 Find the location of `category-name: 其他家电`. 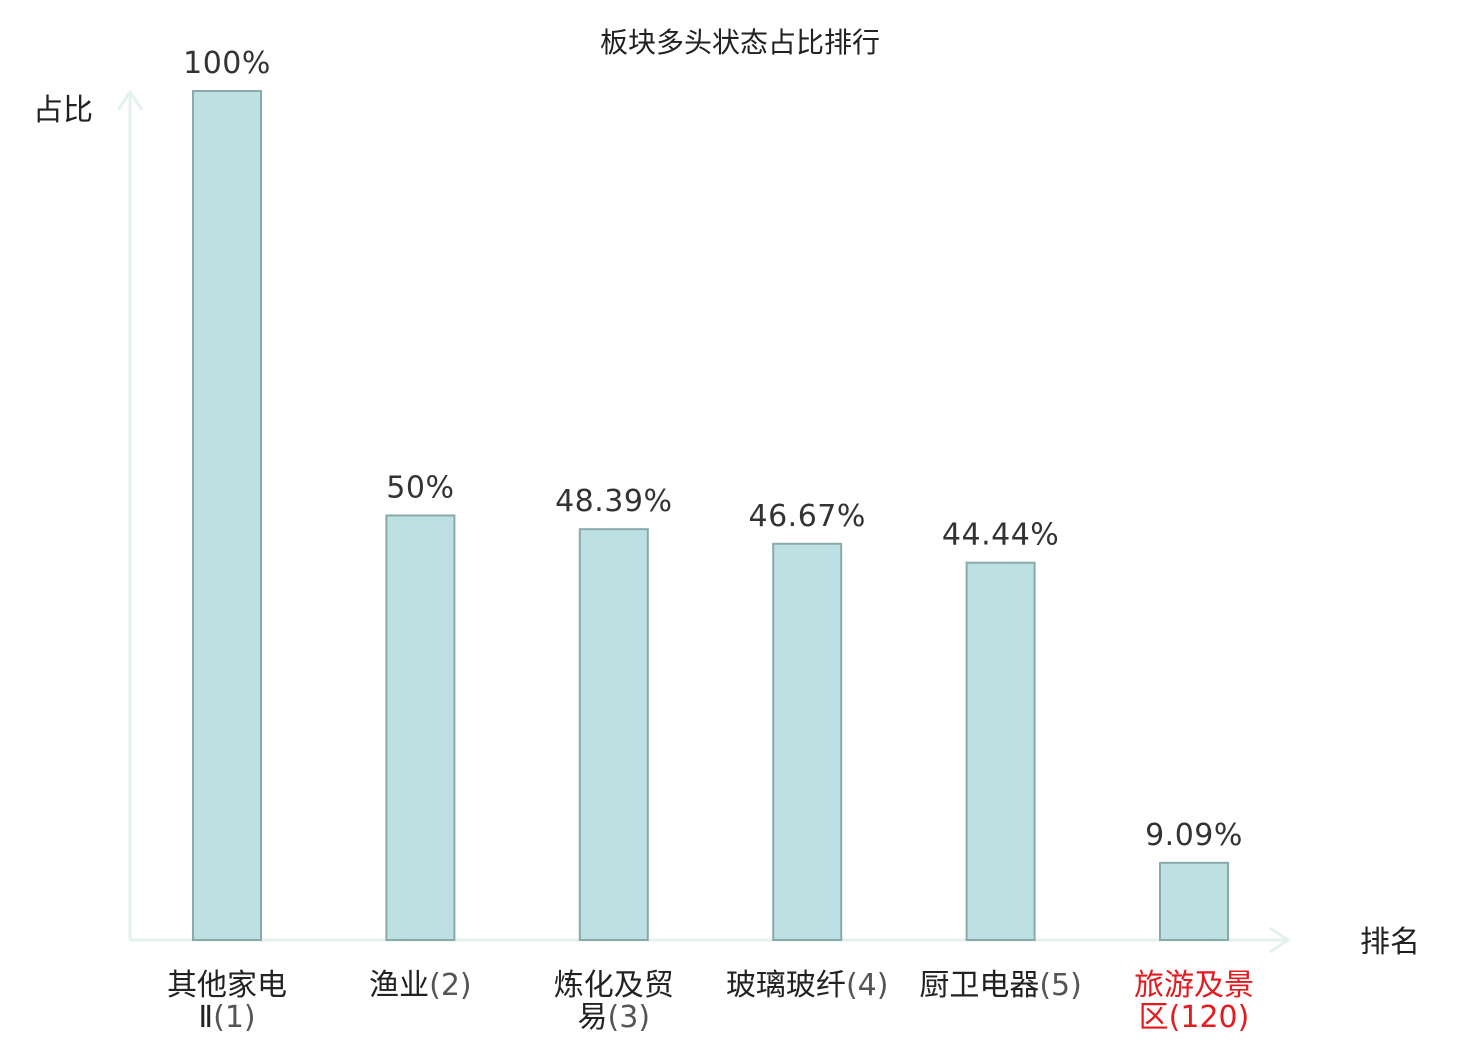

category-name: 其他家电 is located at coordinates (227, 985).